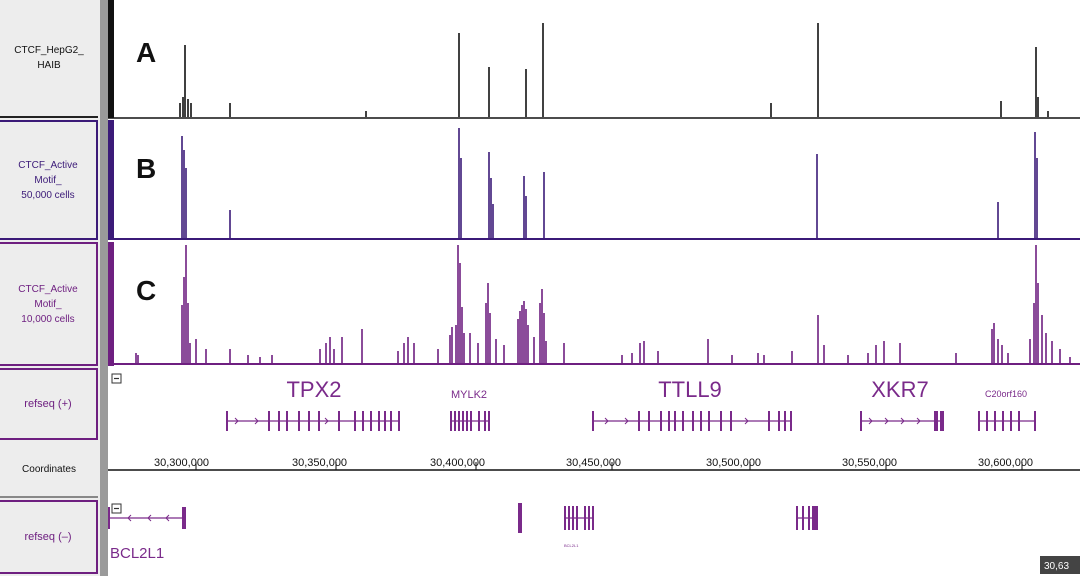  I want to click on panel-letter-b: B, so click(146, 168).